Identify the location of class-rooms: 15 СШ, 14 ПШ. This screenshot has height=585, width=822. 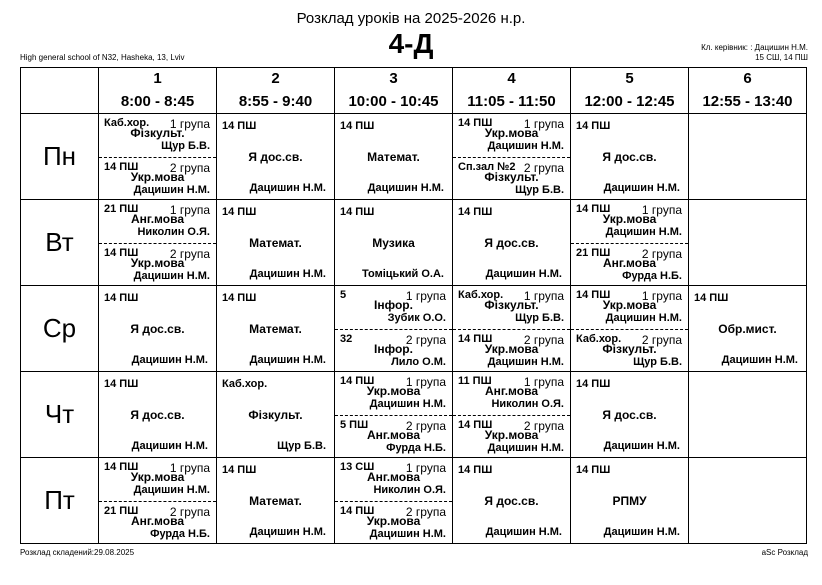
(781, 57).